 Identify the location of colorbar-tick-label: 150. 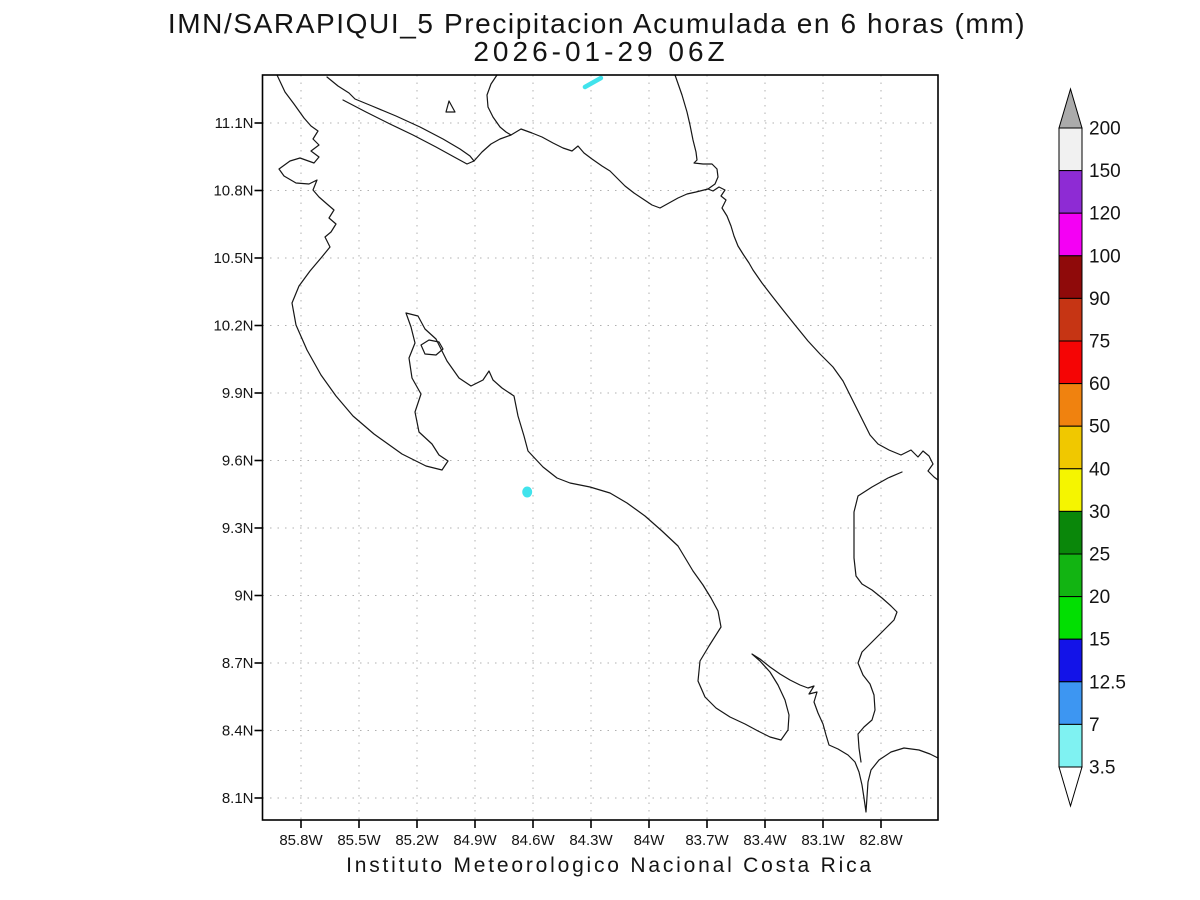
(1105, 171).